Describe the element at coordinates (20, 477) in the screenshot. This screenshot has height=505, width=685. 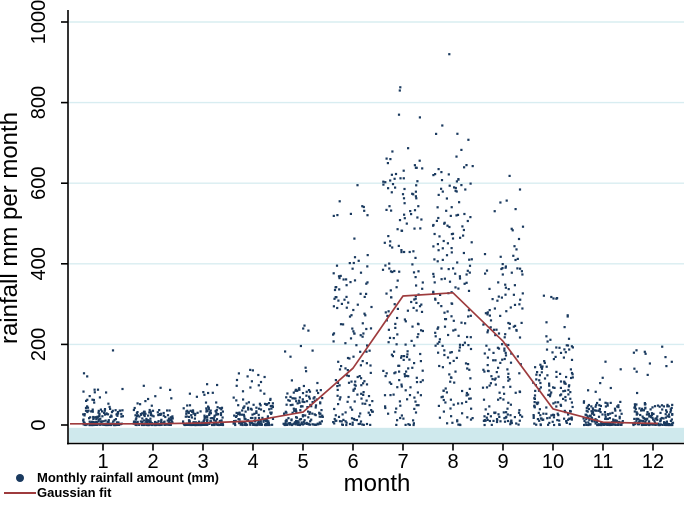
I see `scatter-marker-icon` at that location.